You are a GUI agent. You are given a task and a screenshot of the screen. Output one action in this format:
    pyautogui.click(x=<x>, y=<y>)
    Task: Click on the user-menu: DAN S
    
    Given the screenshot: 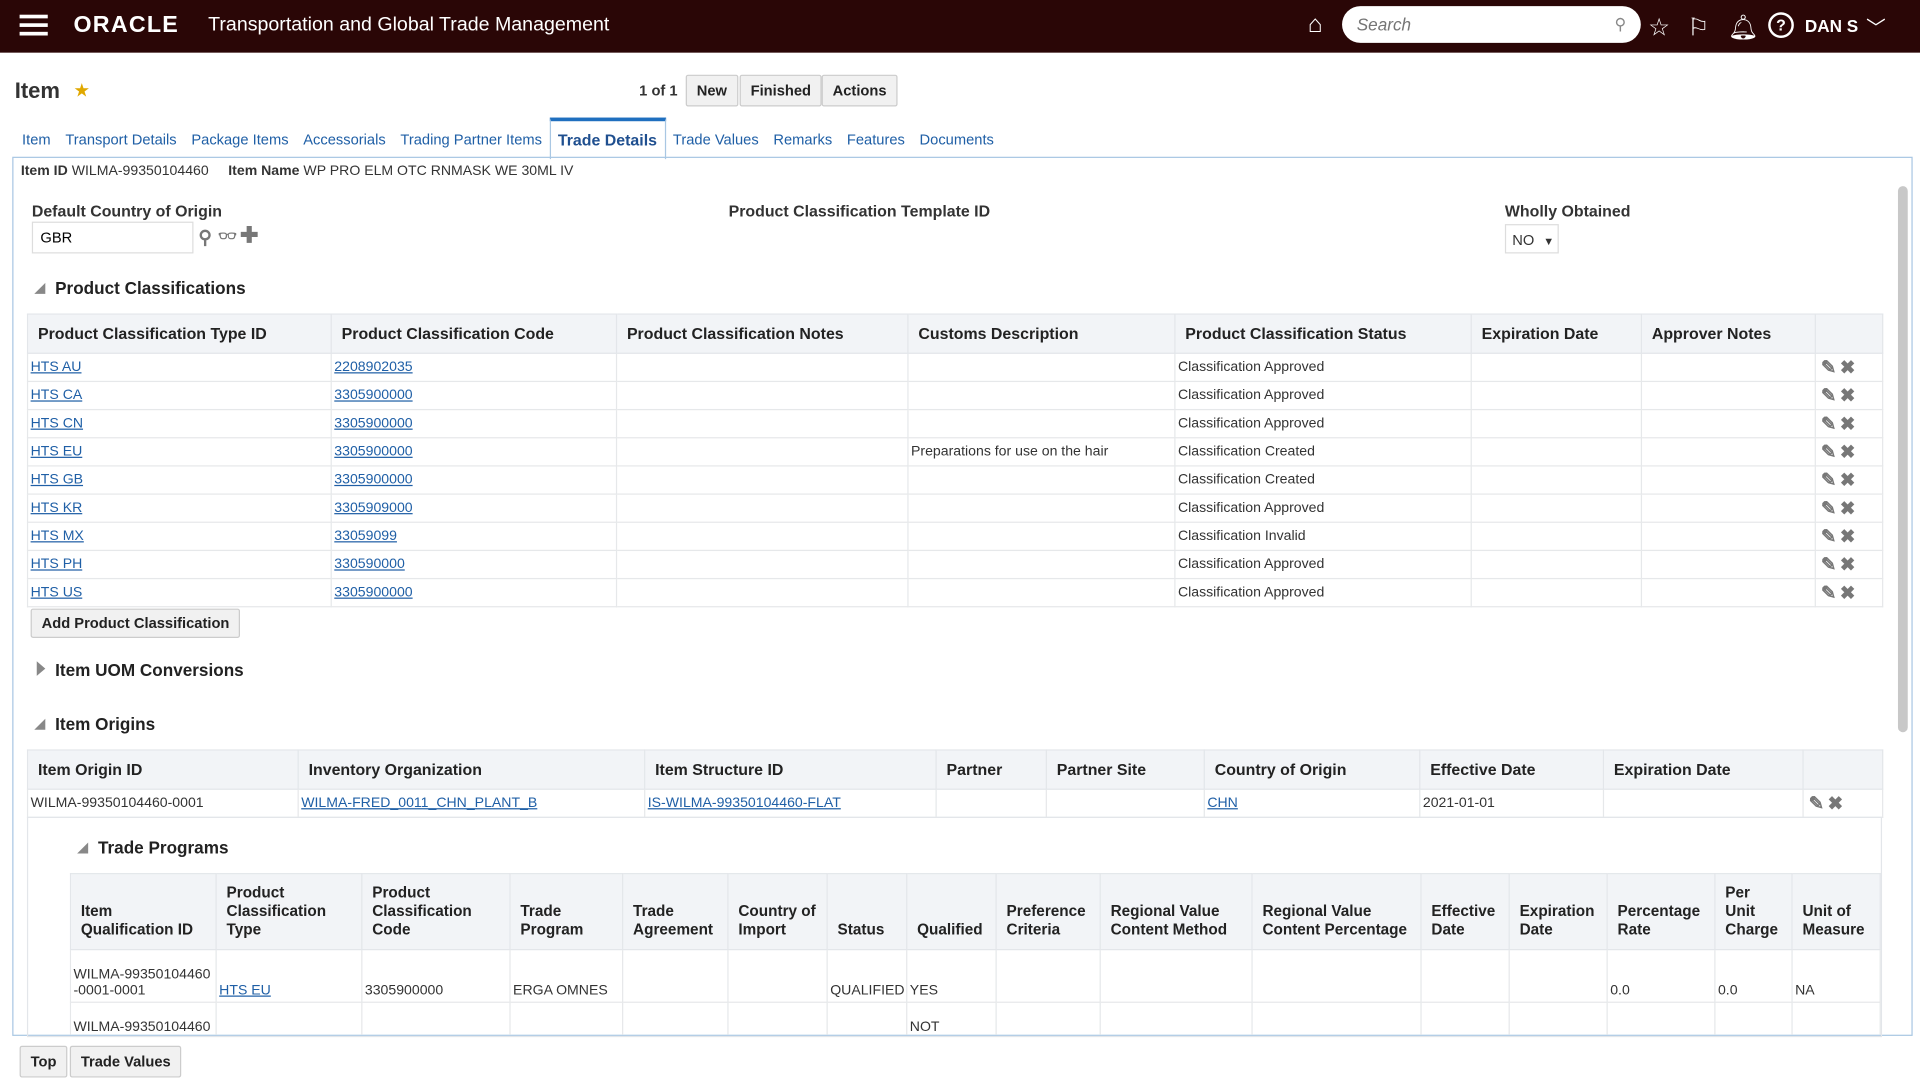 What is the action you would take?
    pyautogui.click(x=1831, y=25)
    